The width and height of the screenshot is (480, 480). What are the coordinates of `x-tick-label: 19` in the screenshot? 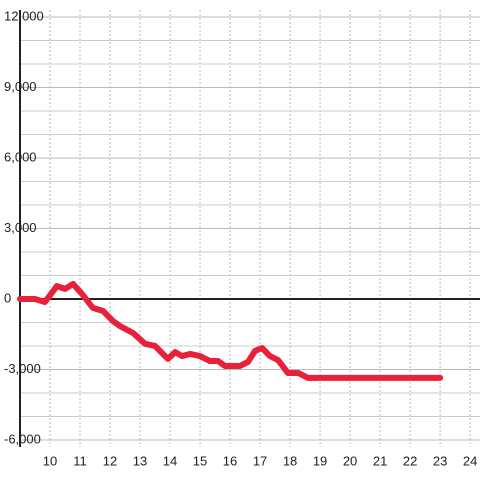 It's located at (320, 460).